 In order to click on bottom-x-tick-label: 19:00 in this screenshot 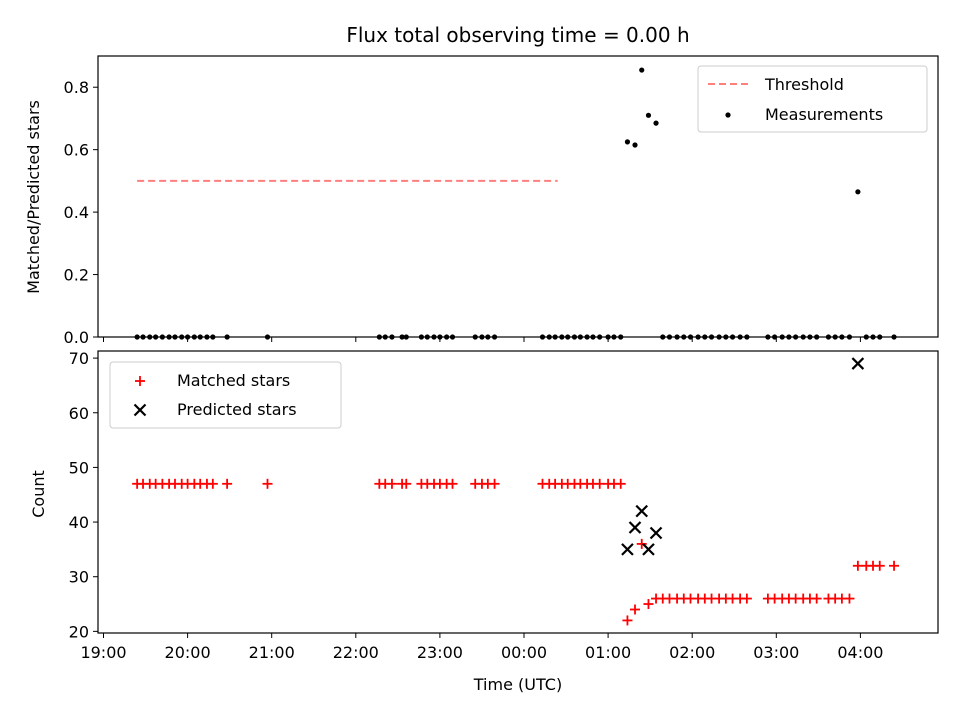, I will do `click(103, 652)`.